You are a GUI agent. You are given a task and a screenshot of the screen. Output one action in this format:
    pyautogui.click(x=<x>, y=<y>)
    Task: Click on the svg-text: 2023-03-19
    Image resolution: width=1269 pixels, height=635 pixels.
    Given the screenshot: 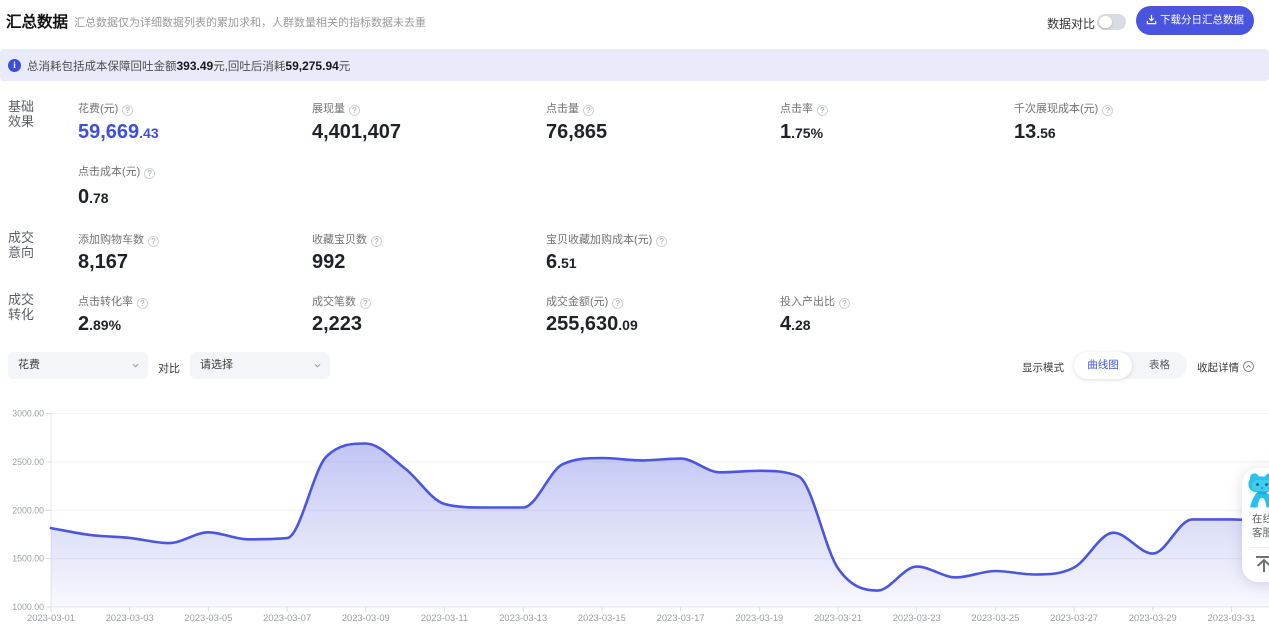 What is the action you would take?
    pyautogui.click(x=759, y=617)
    